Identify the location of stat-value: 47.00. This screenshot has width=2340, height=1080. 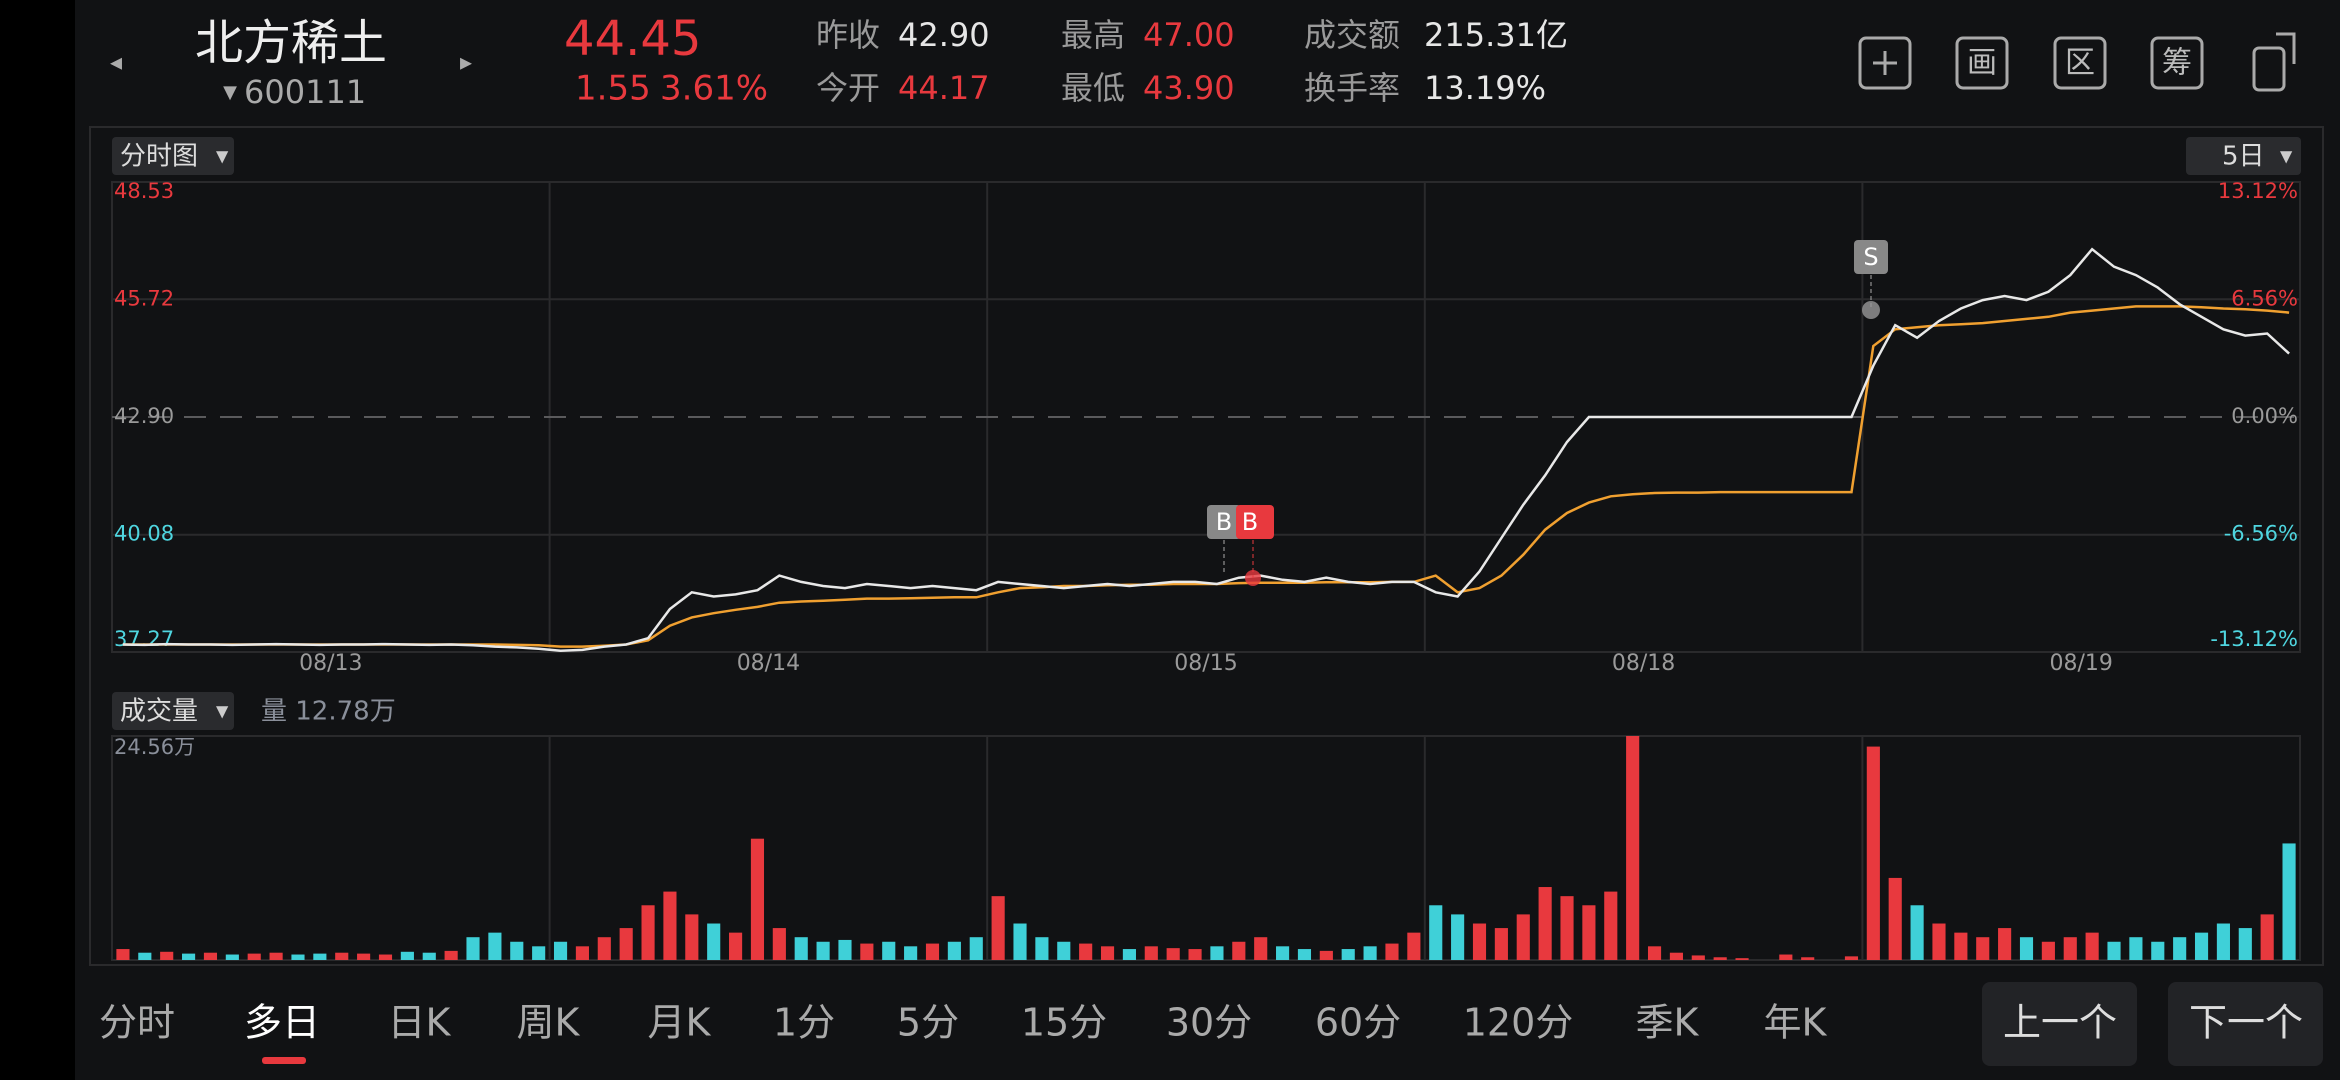
(1189, 35).